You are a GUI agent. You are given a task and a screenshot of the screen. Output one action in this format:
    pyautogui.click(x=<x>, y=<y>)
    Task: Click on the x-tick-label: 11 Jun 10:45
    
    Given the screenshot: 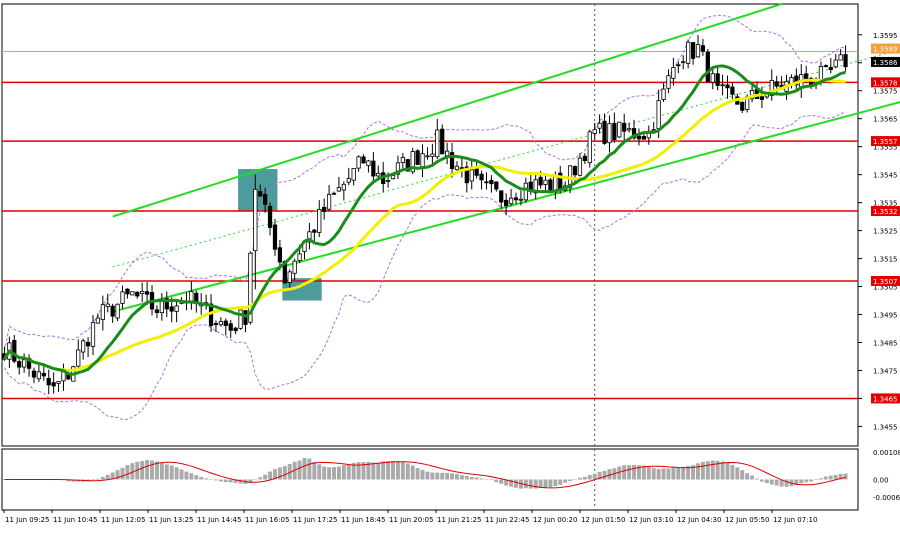 What is the action you would take?
    pyautogui.click(x=75, y=520)
    